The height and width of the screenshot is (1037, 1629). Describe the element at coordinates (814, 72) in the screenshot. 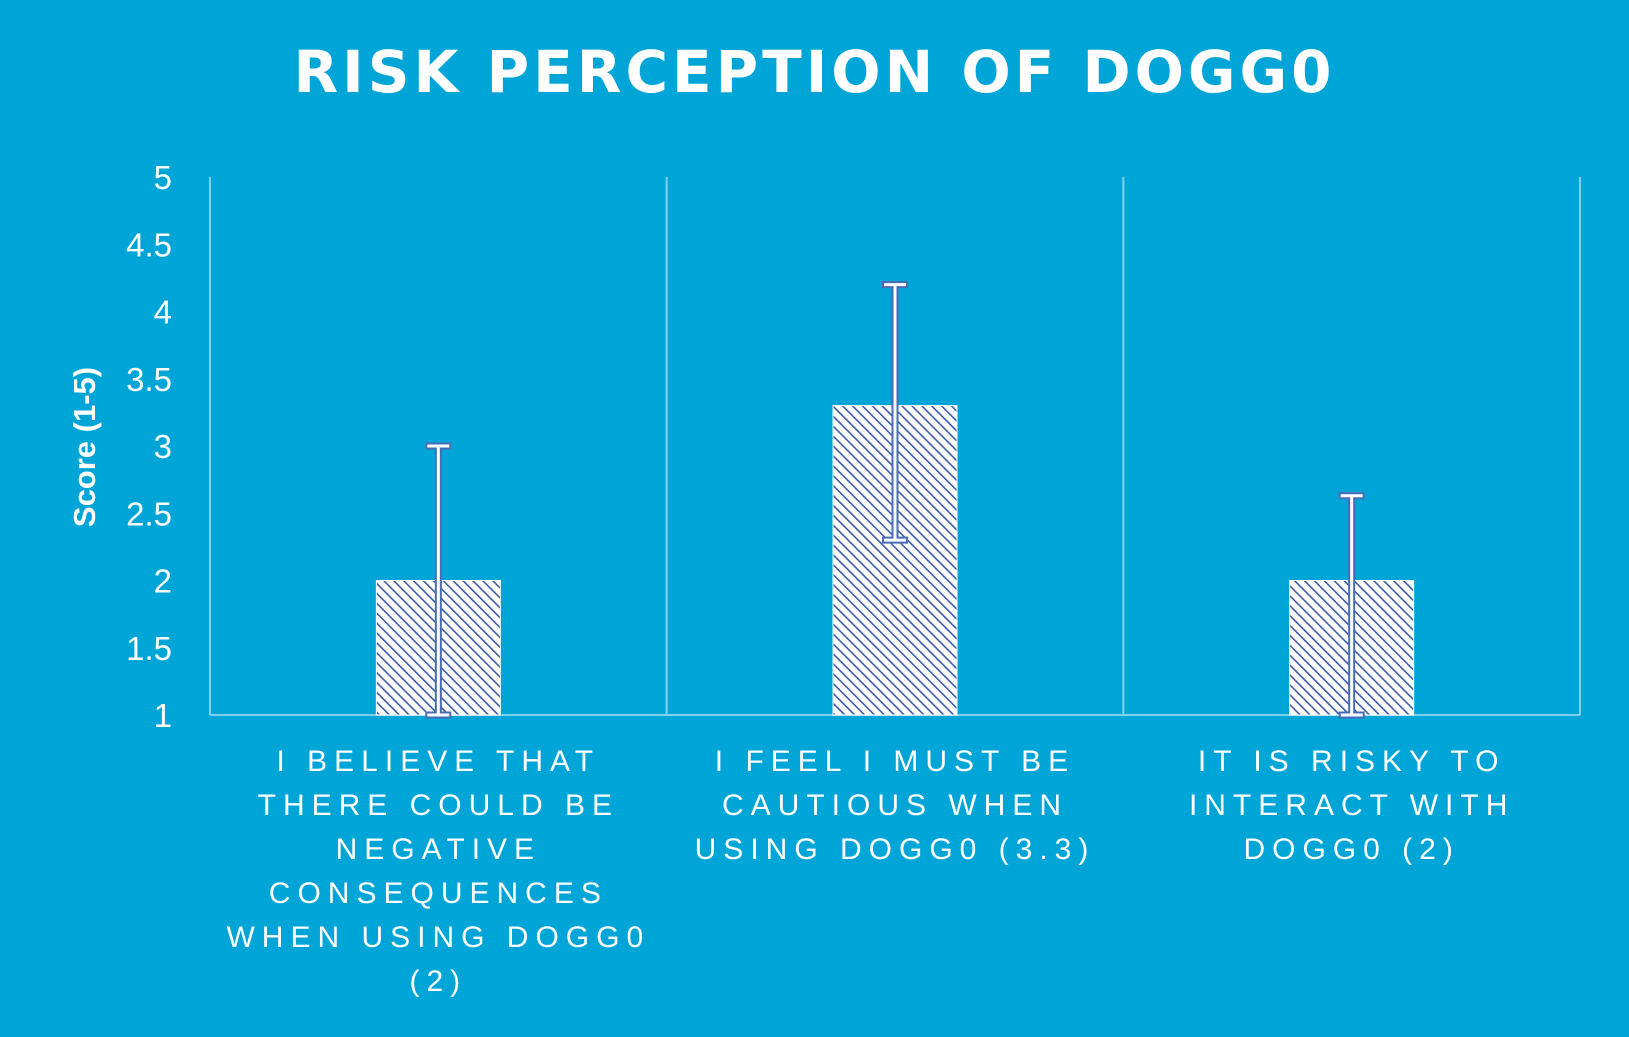

I see `chart-title: RISK PERCEPTION OF DOGG0` at that location.